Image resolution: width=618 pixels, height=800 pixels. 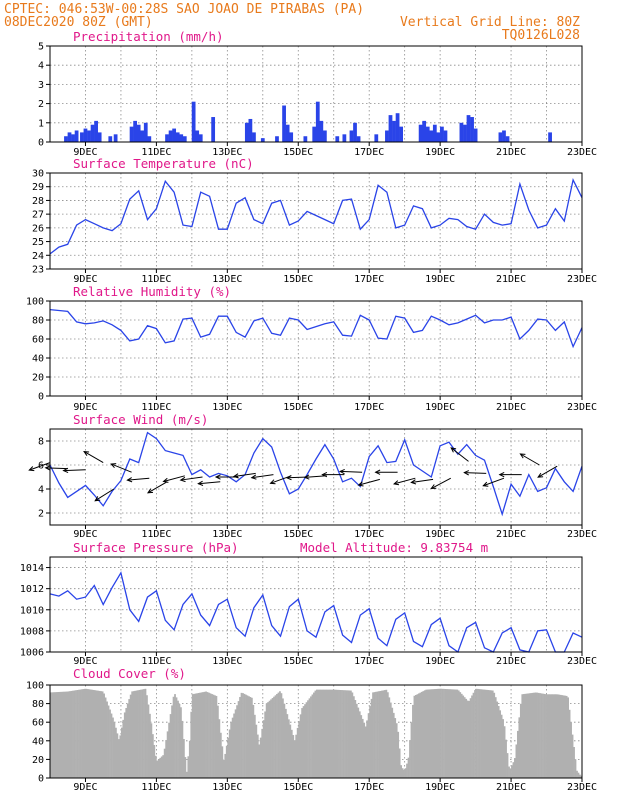 What do you see at coordinates (38, 321) in the screenshot?
I see `y-tick-label: 80` at bounding box center [38, 321].